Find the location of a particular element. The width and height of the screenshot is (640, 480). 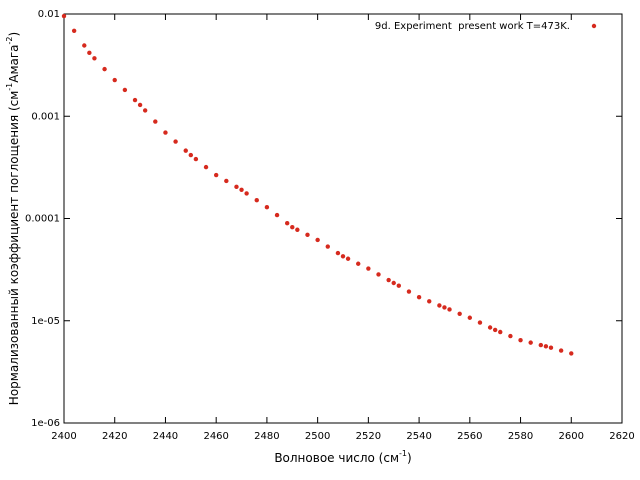

y-tick-label: 0.001 is located at coordinates (45, 116).